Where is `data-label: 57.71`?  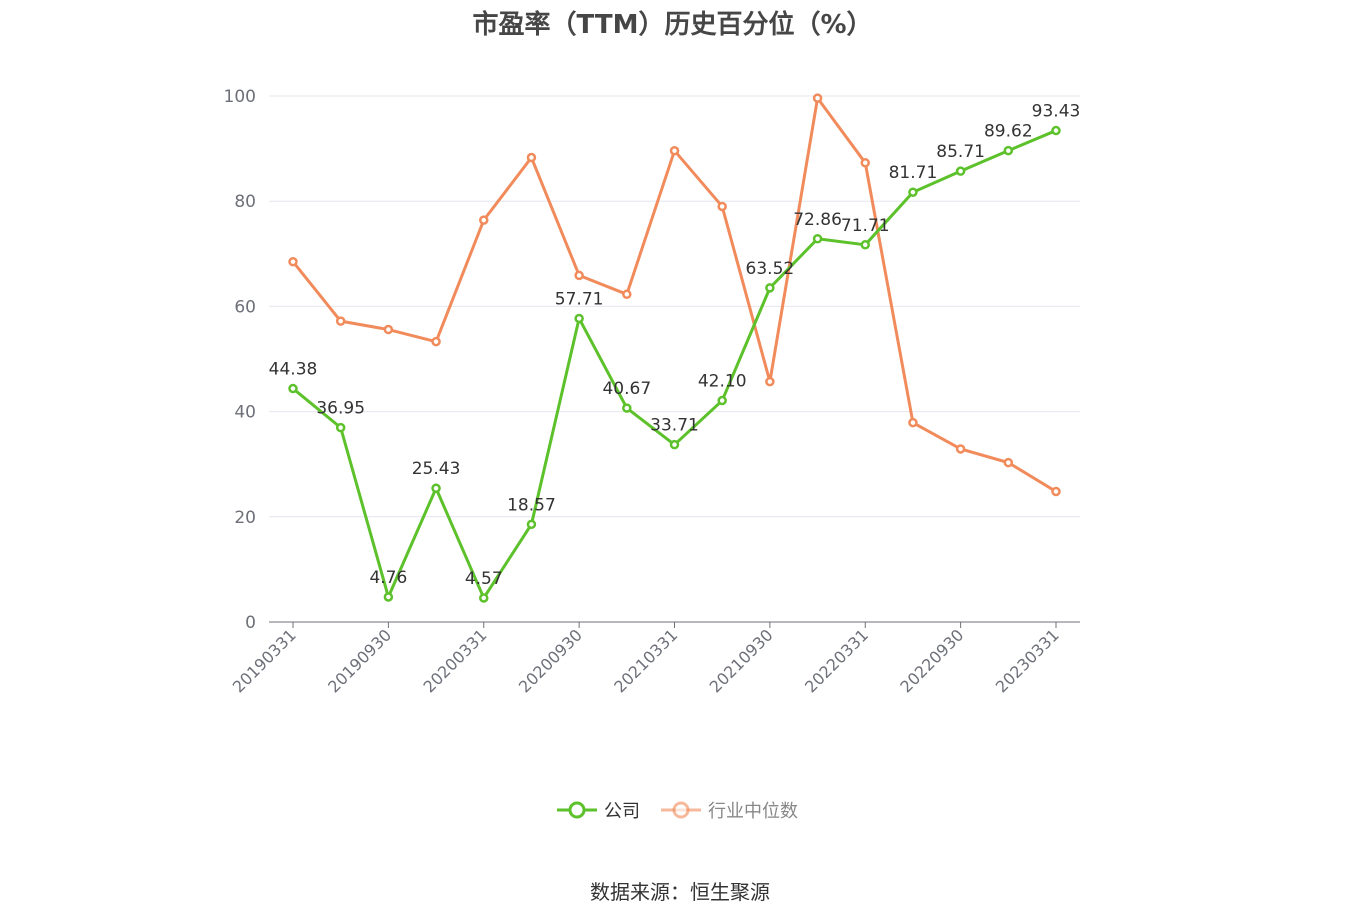 data-label: 57.71 is located at coordinates (579, 299).